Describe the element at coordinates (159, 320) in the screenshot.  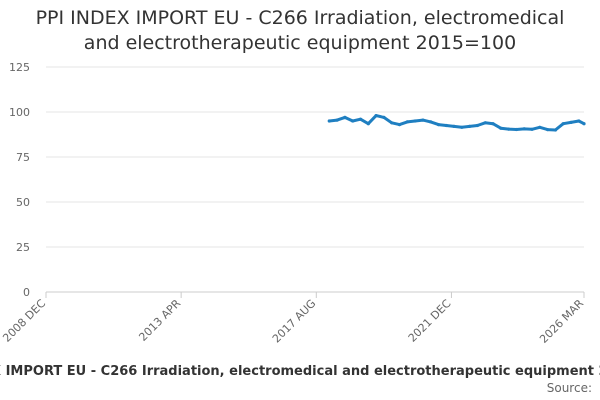
I see `x-tick-label: 2013 APR` at that location.